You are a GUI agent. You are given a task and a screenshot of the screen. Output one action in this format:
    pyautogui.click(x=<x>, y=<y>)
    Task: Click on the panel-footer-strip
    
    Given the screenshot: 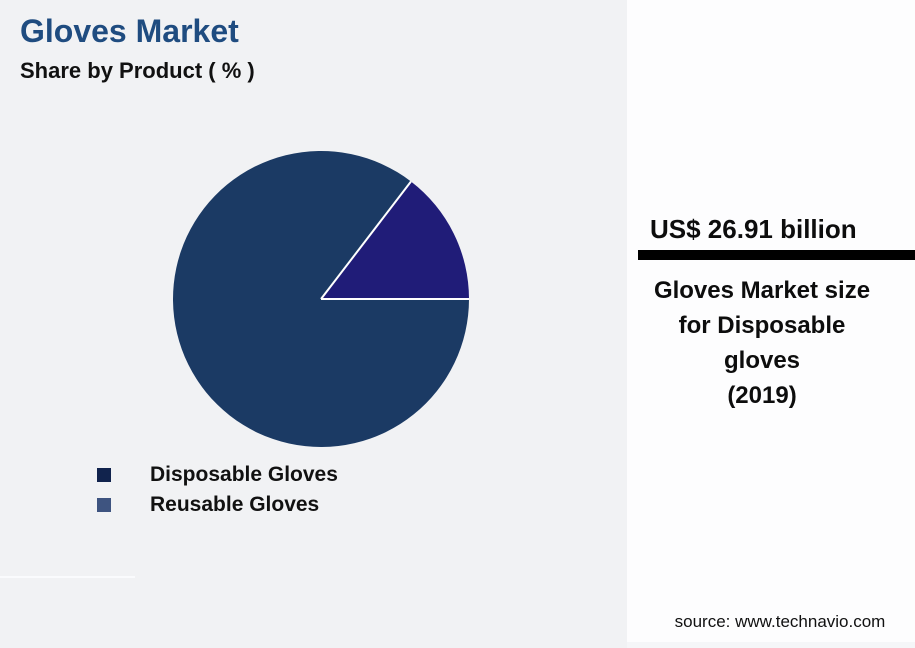 What is the action you would take?
    pyautogui.click(x=771, y=645)
    